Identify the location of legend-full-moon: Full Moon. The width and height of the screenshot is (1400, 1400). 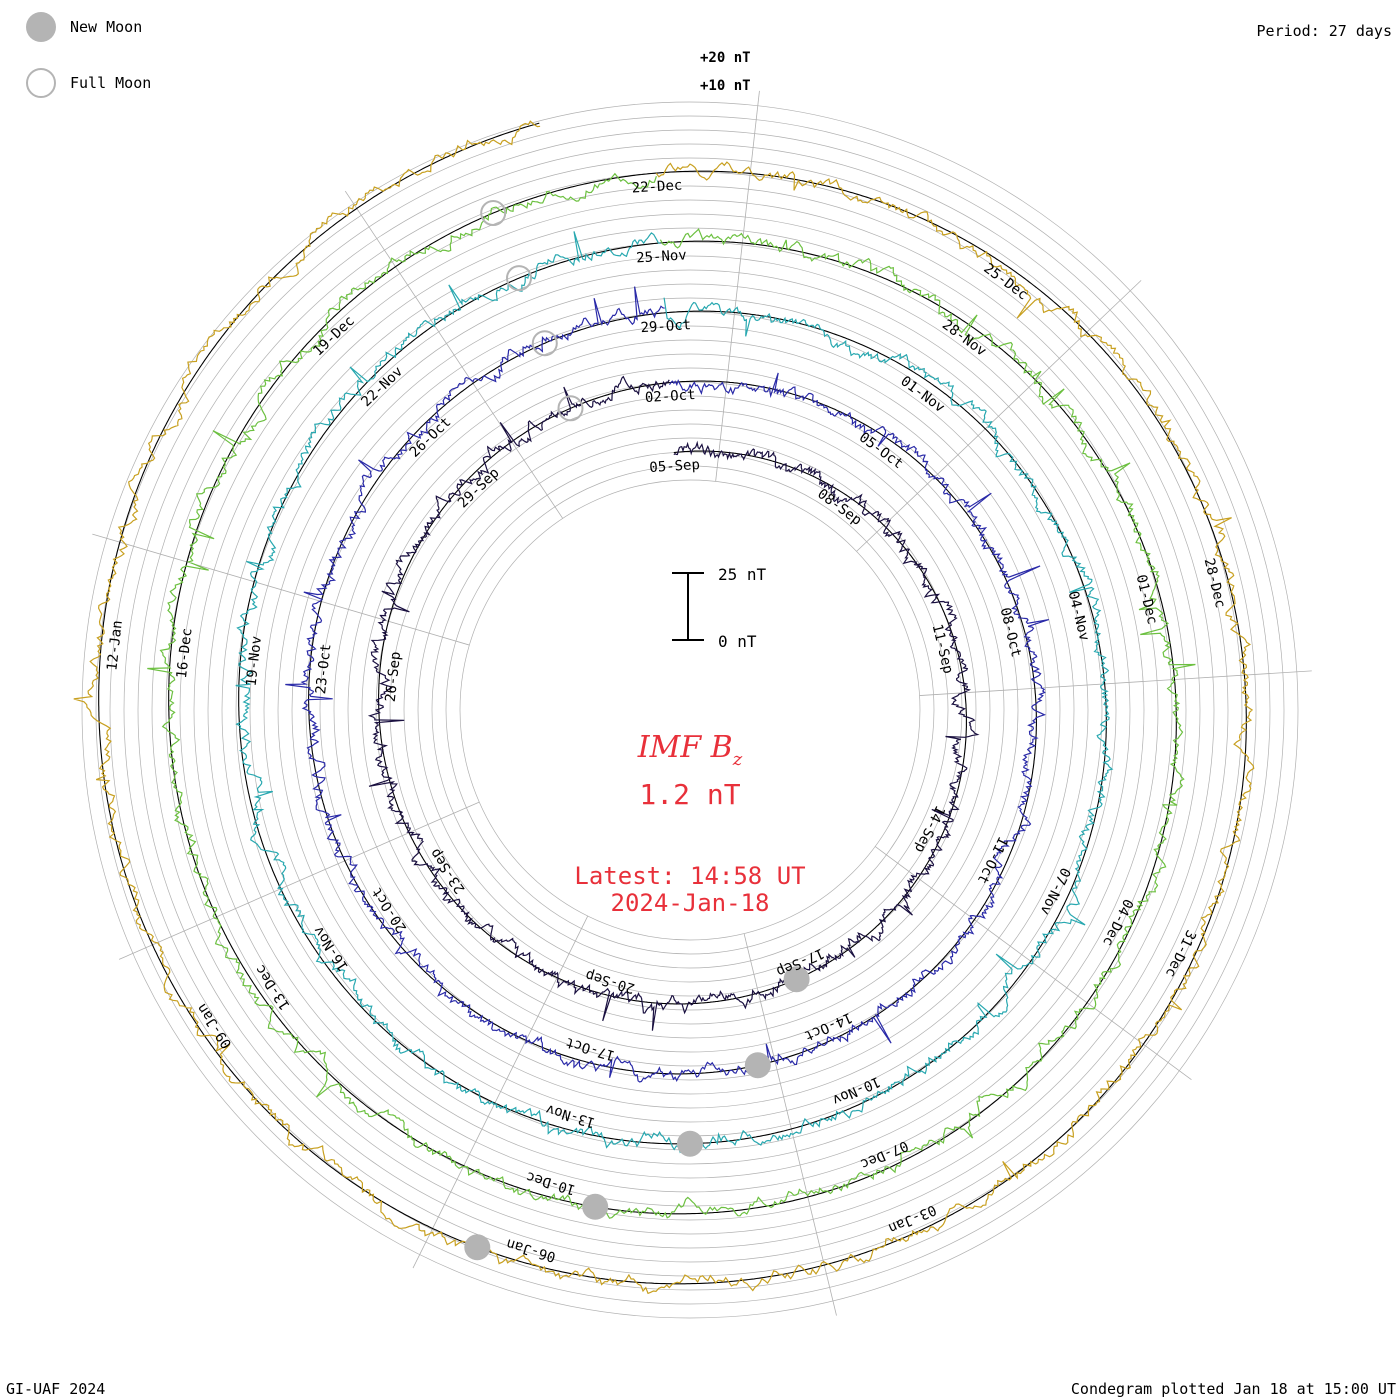
(88, 83).